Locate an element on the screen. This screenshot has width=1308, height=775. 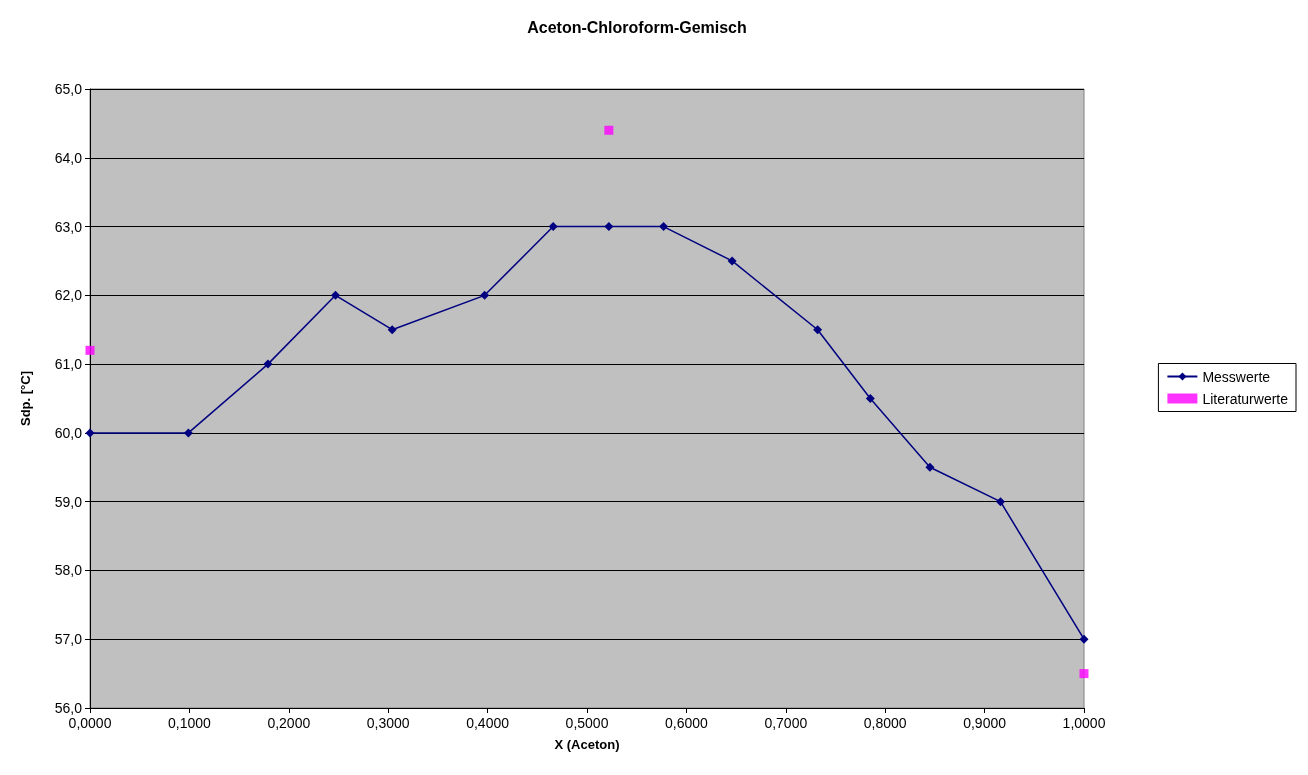
x-tick-label: 0,5000 is located at coordinates (587, 723).